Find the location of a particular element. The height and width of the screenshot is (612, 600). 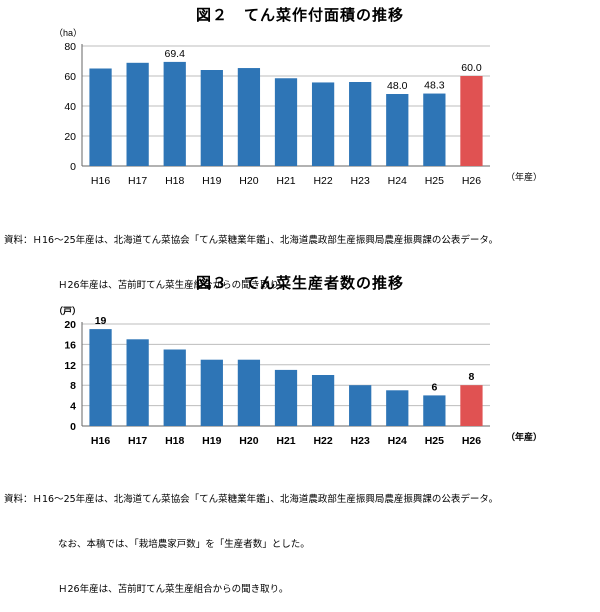

chart1-y-tick-label: 60 is located at coordinates (70, 77).